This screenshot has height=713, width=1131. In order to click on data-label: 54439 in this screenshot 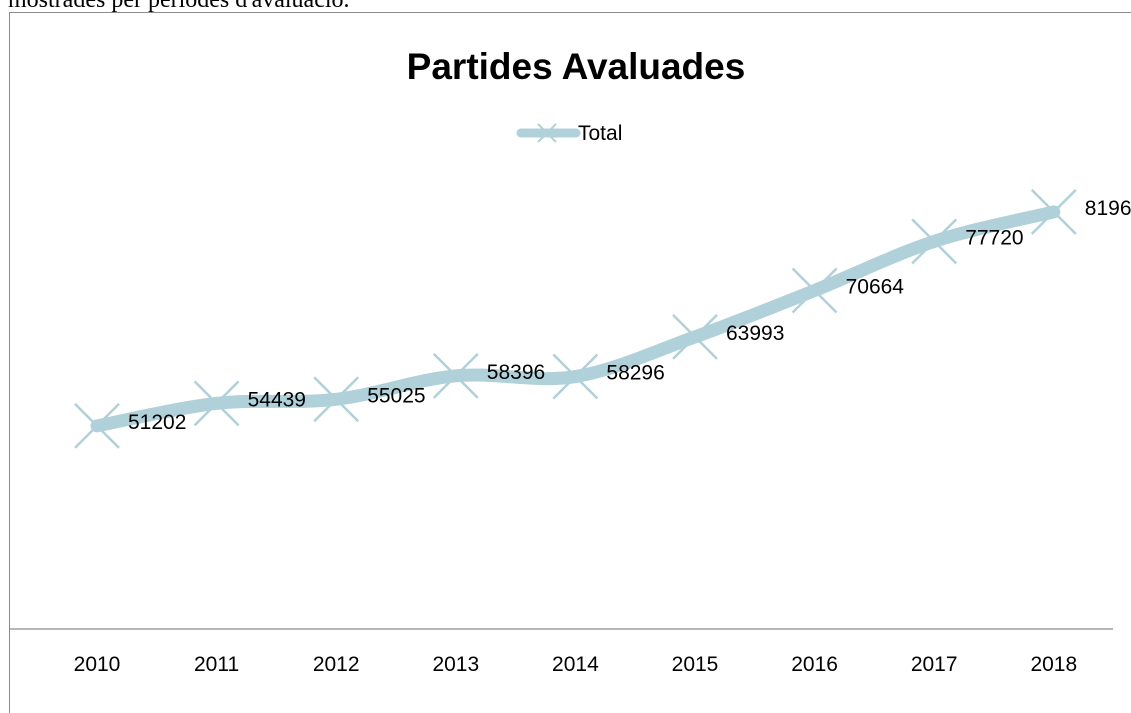, I will do `click(277, 399)`.